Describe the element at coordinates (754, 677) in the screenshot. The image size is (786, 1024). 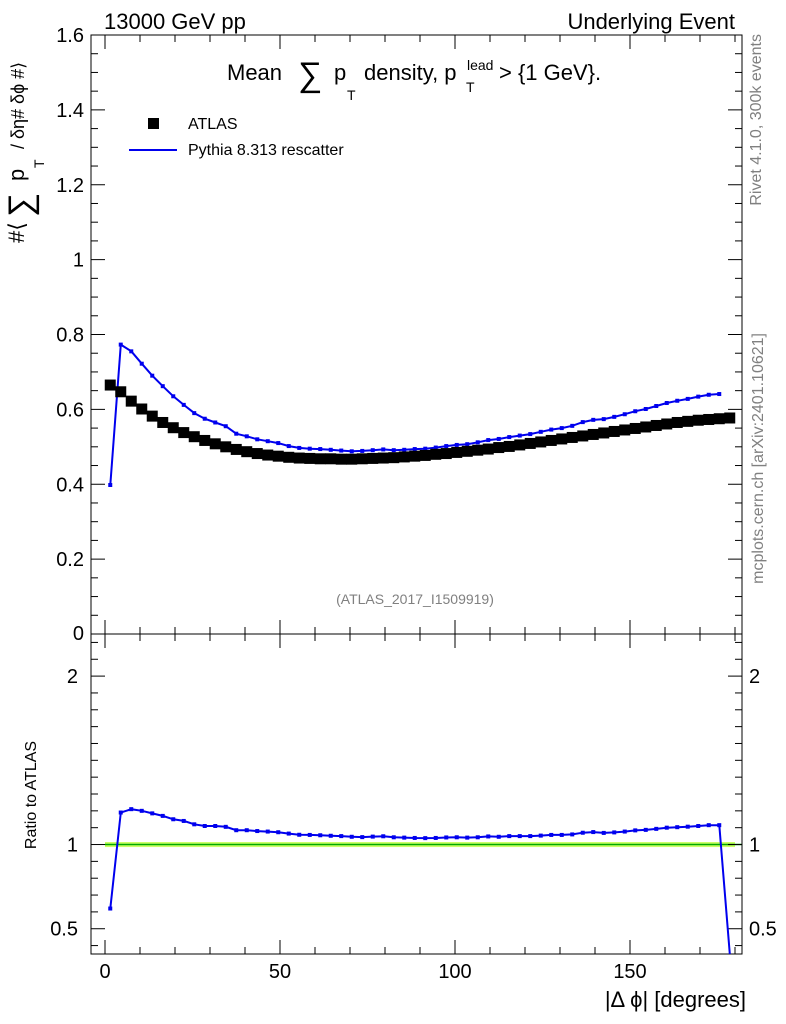
I see `ratio-ytick-label-right: 2` at that location.